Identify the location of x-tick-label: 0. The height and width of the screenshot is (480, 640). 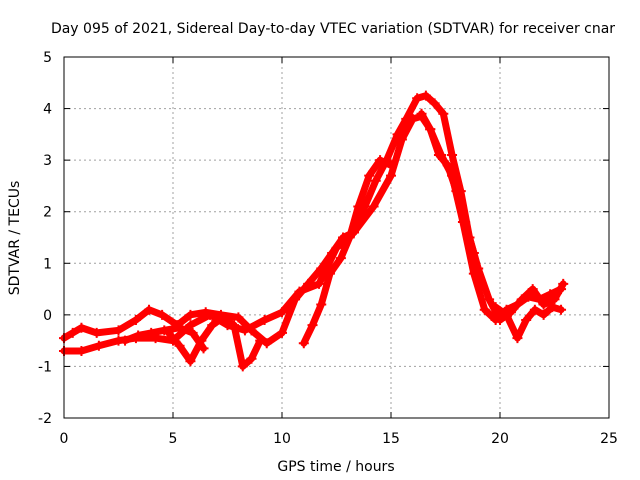
(64, 439).